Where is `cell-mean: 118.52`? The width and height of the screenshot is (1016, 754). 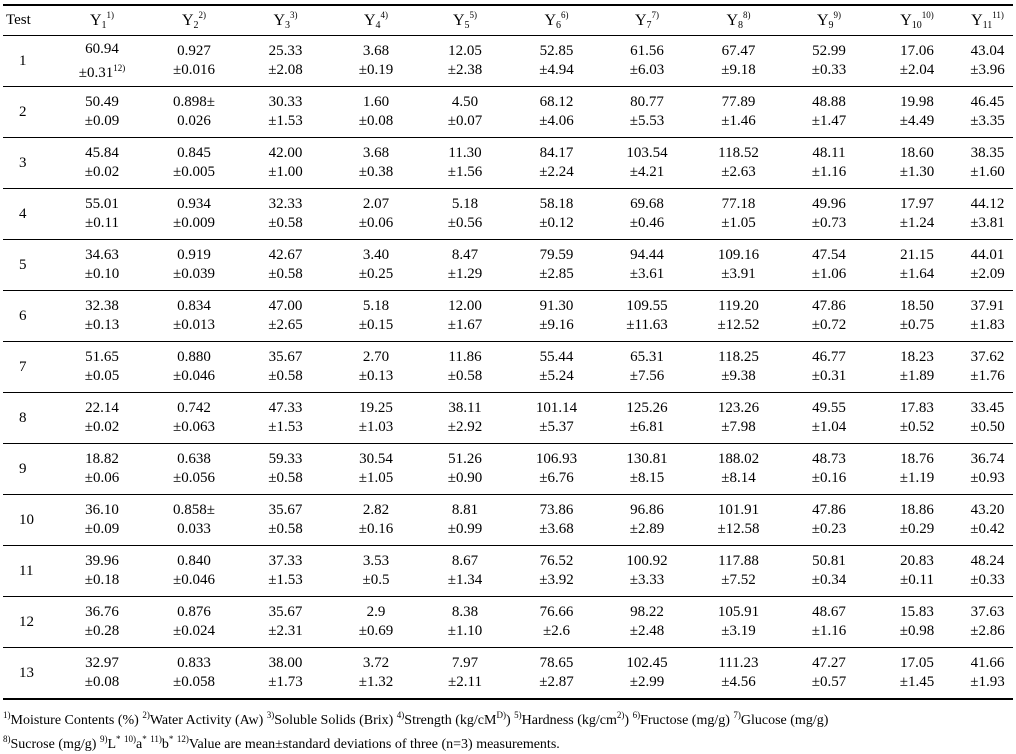
cell-mean: 118.52 is located at coordinates (738, 153).